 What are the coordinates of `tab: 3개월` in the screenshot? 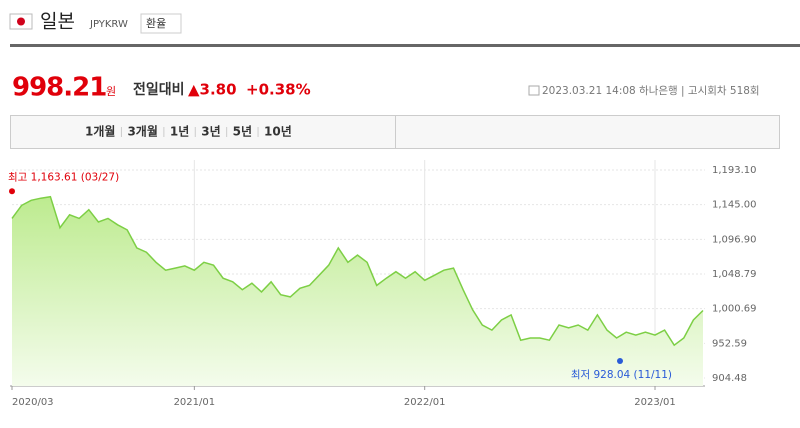 It's located at (142, 131).